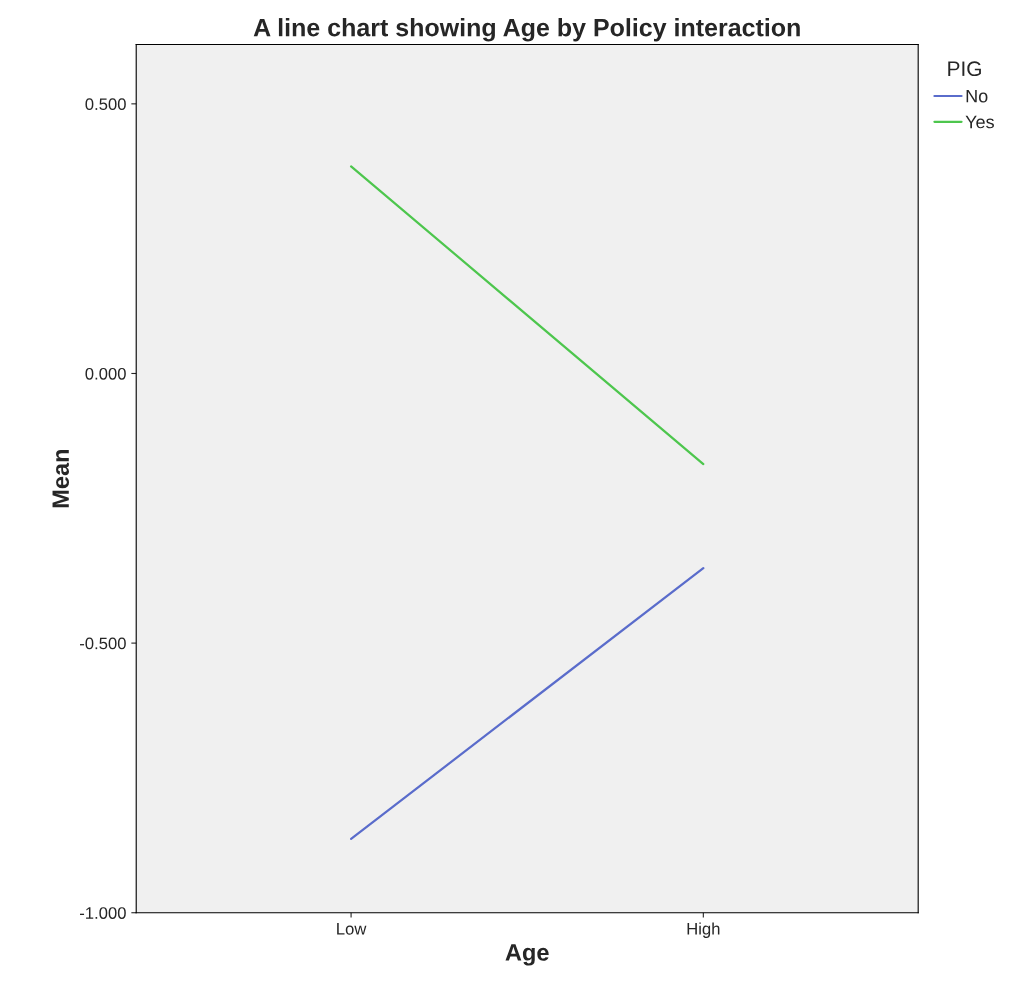 This screenshot has height=1003, width=1009. Describe the element at coordinates (703, 930) in the screenshot. I see `x-tick-label: High` at that location.